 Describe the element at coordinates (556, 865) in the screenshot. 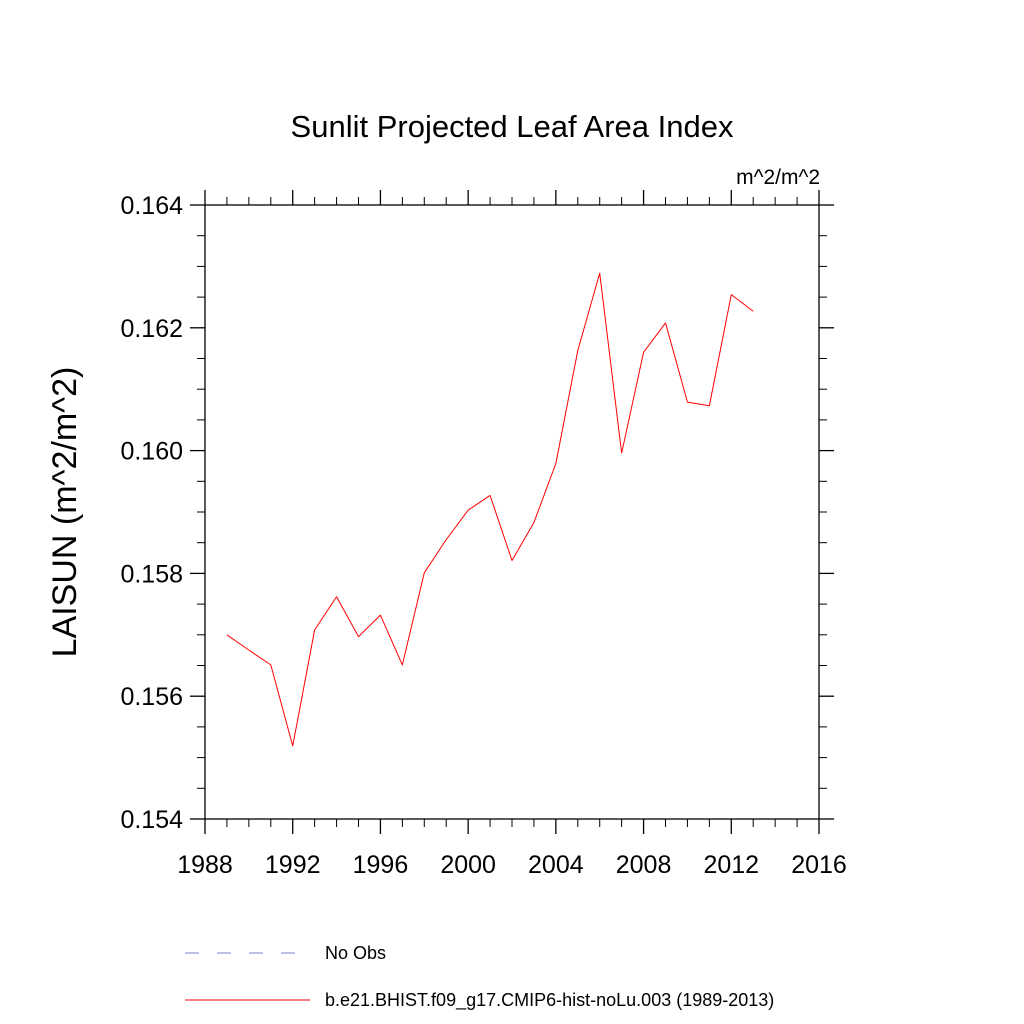

I see `x-tick-label: 2004` at that location.